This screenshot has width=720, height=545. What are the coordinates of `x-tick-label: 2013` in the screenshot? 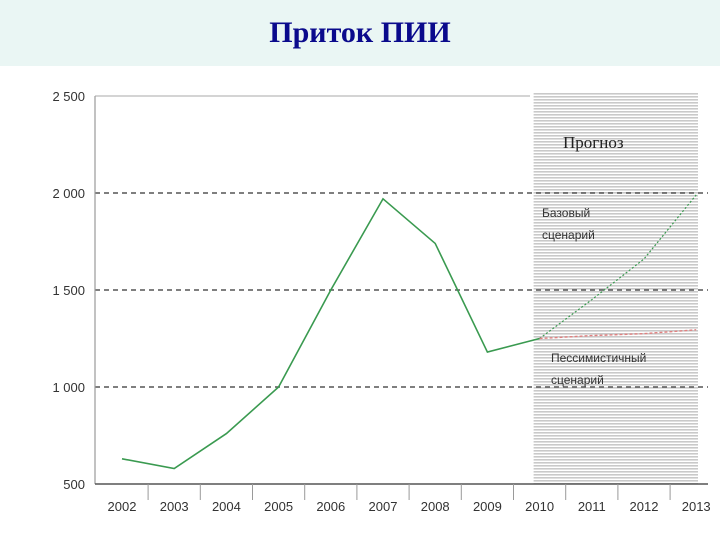 It's located at (696, 506).